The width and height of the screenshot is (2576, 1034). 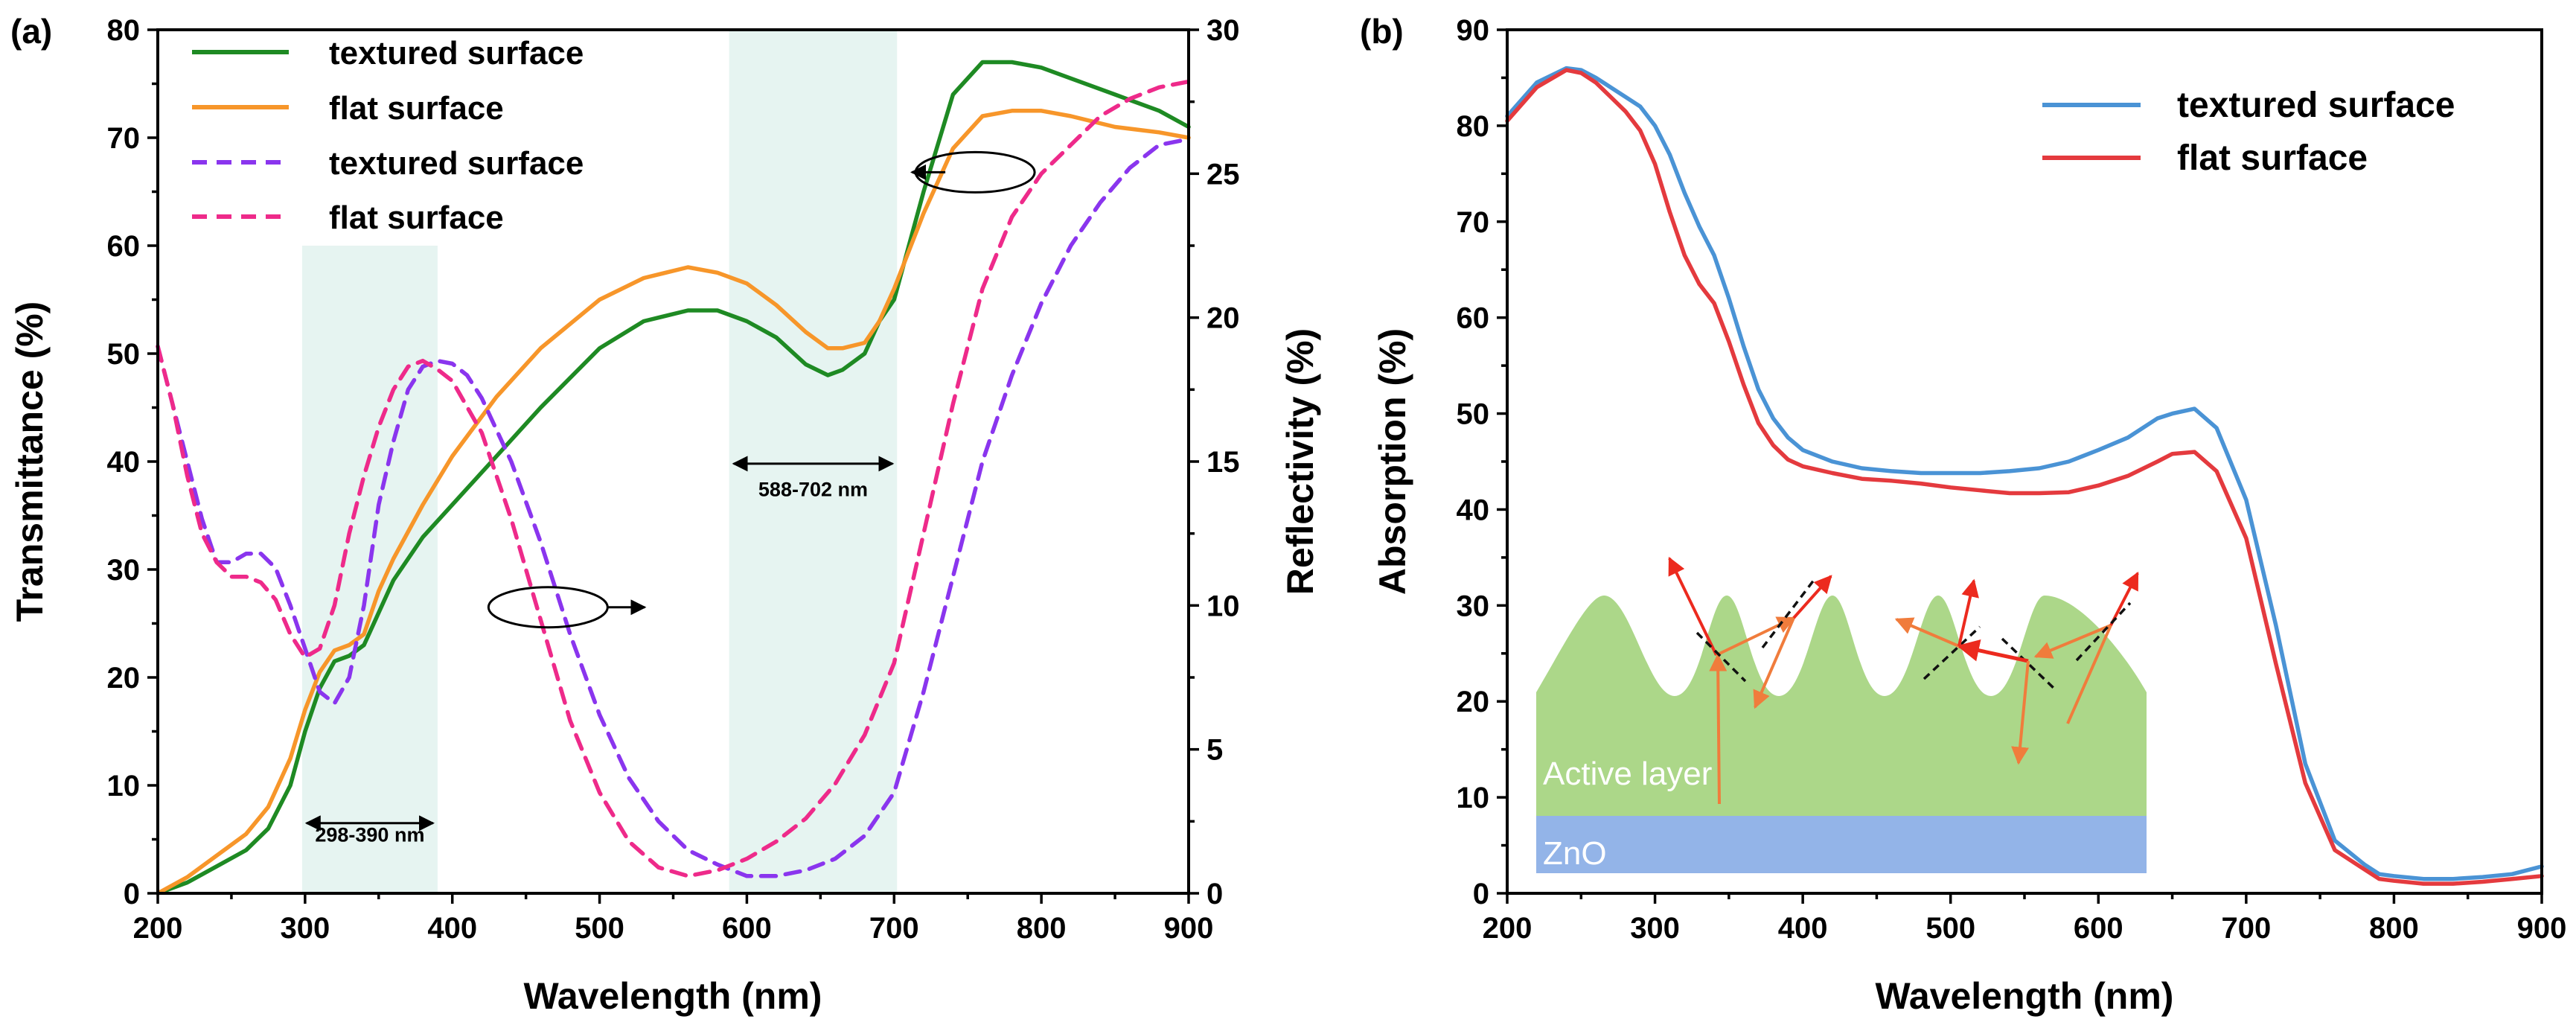 I want to click on active-layer-label: Active layer, so click(x=1627, y=774).